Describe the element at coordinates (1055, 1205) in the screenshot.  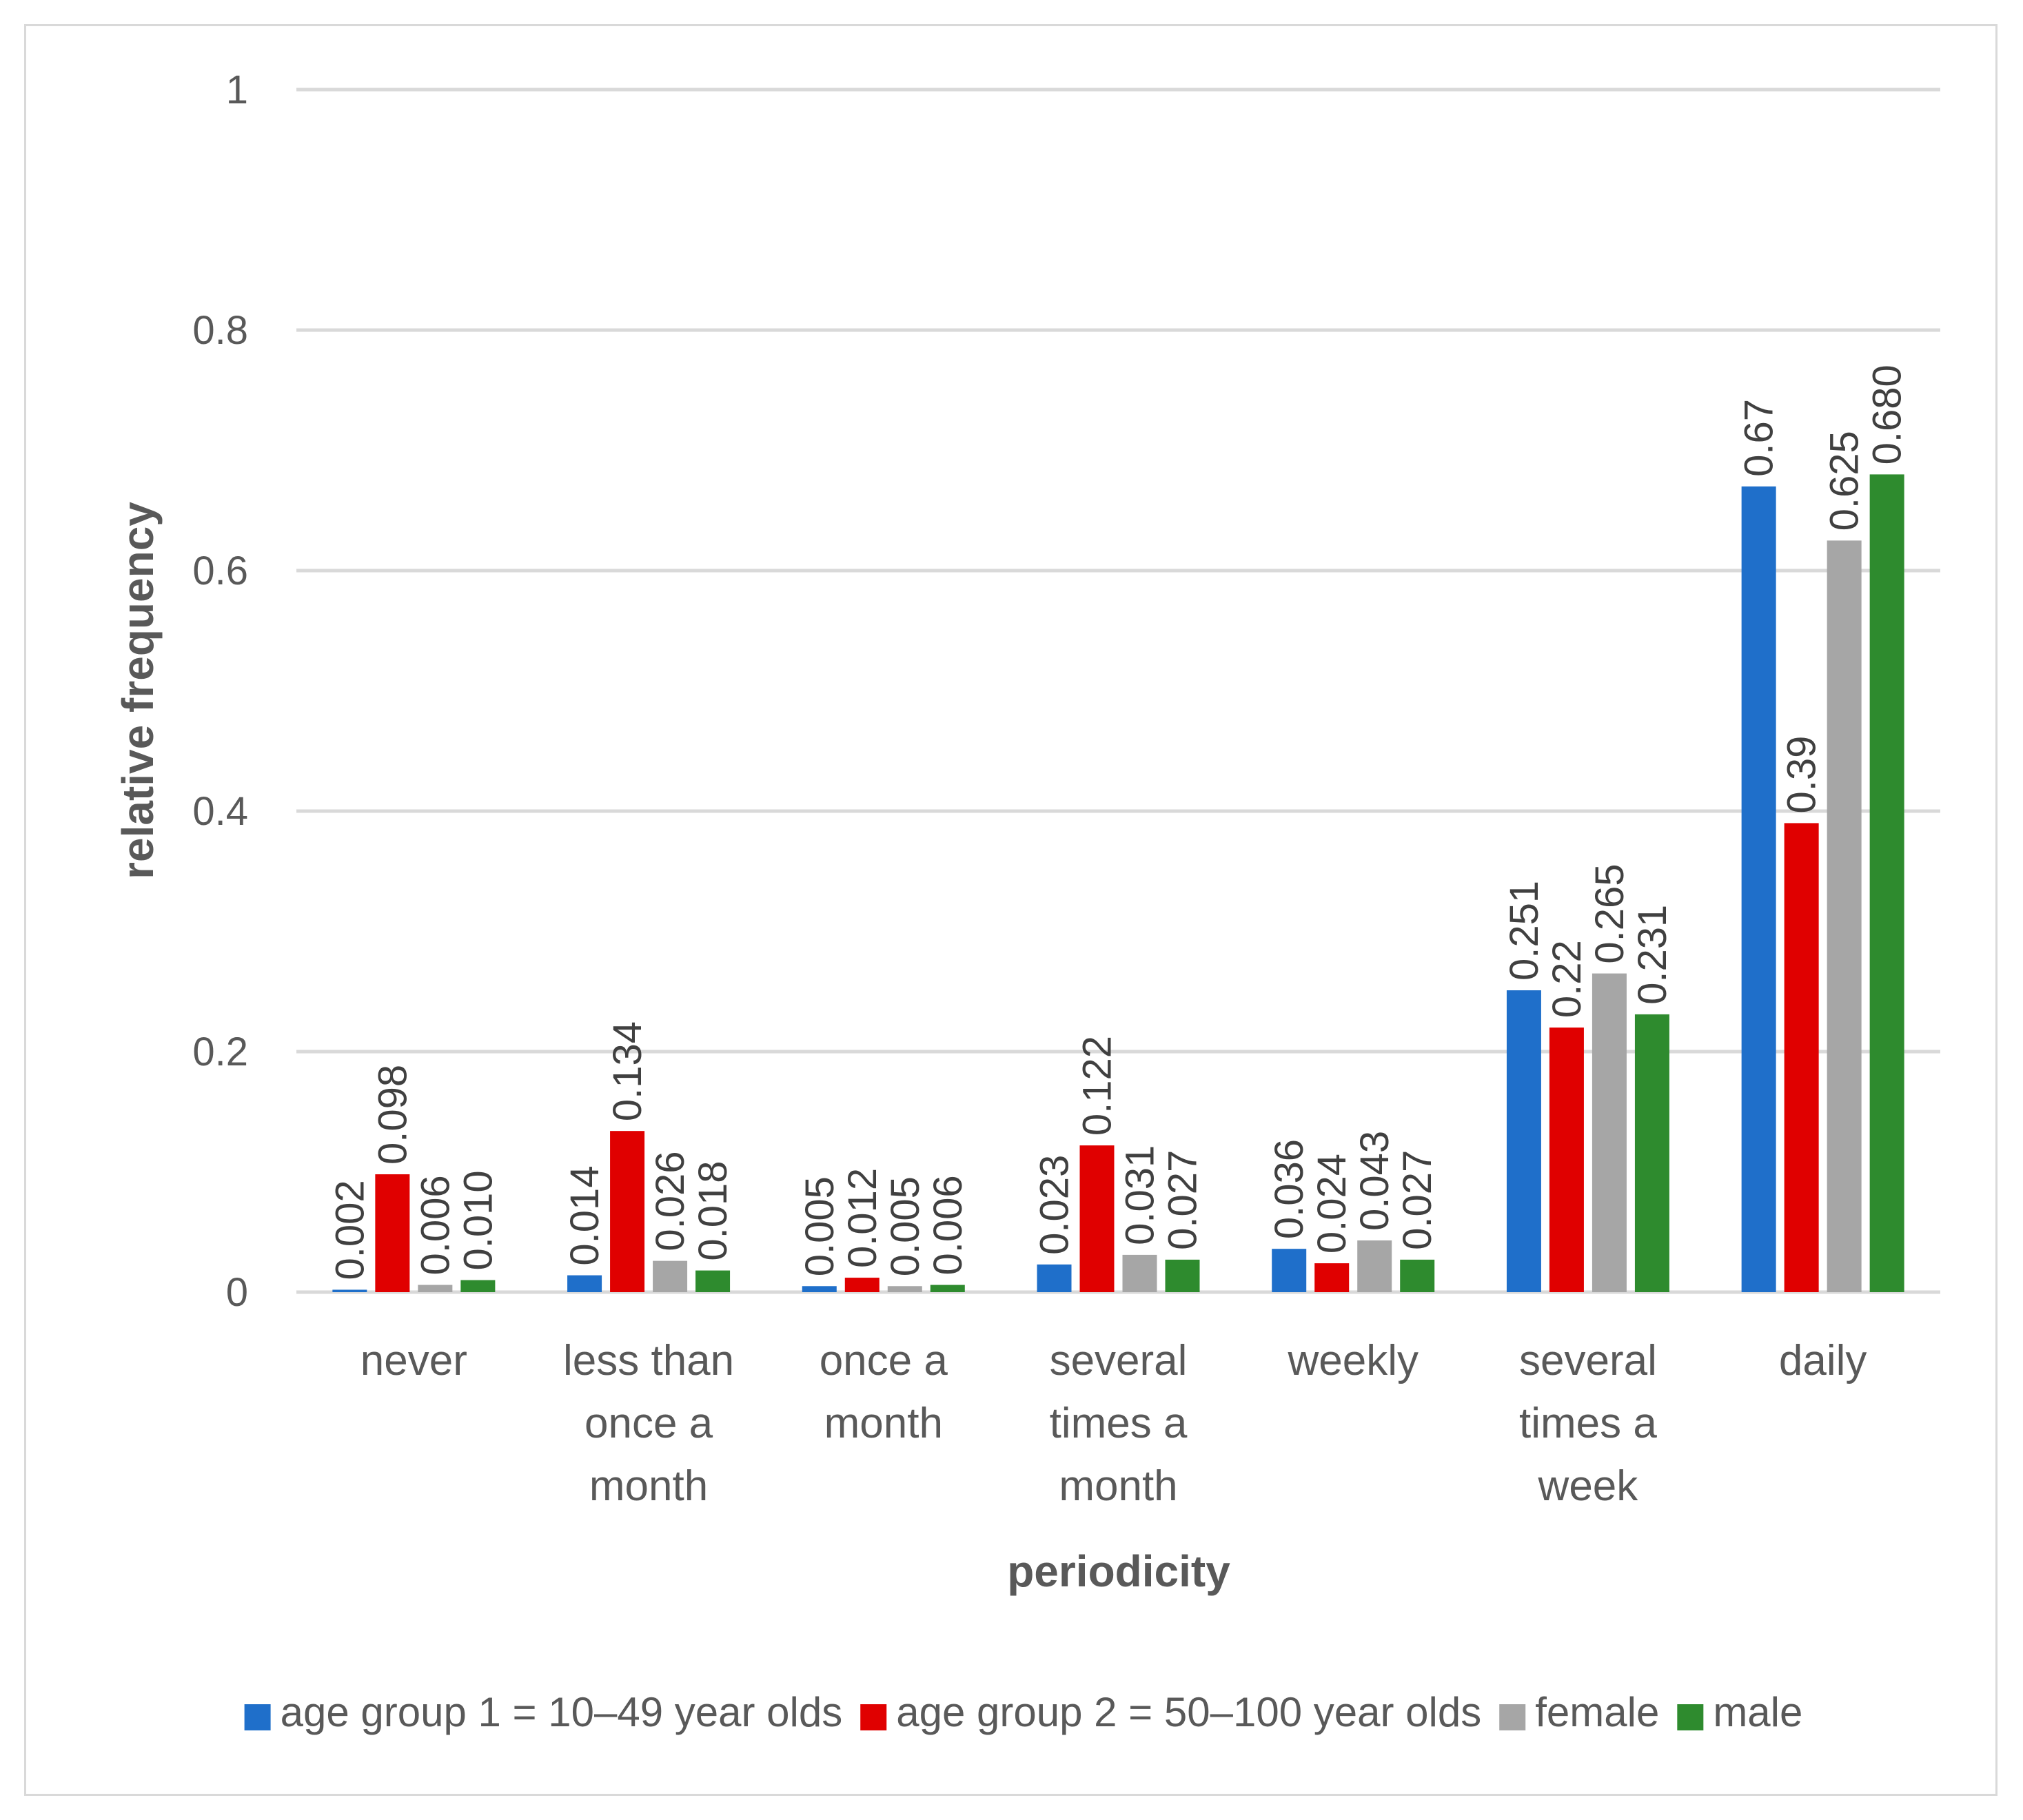
I see `data-label: 0.023` at that location.